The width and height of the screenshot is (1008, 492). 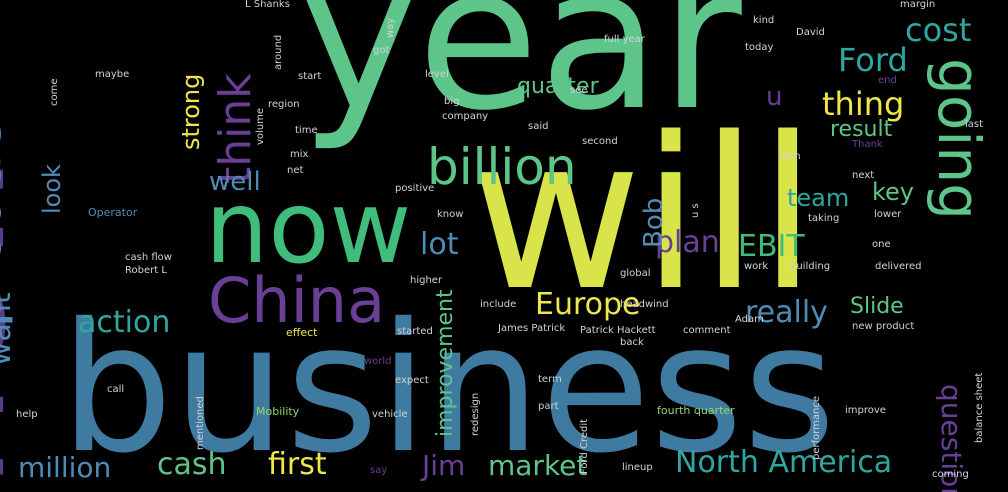 What do you see at coordinates (297, 464) in the screenshot?
I see `word-first: first` at bounding box center [297, 464].